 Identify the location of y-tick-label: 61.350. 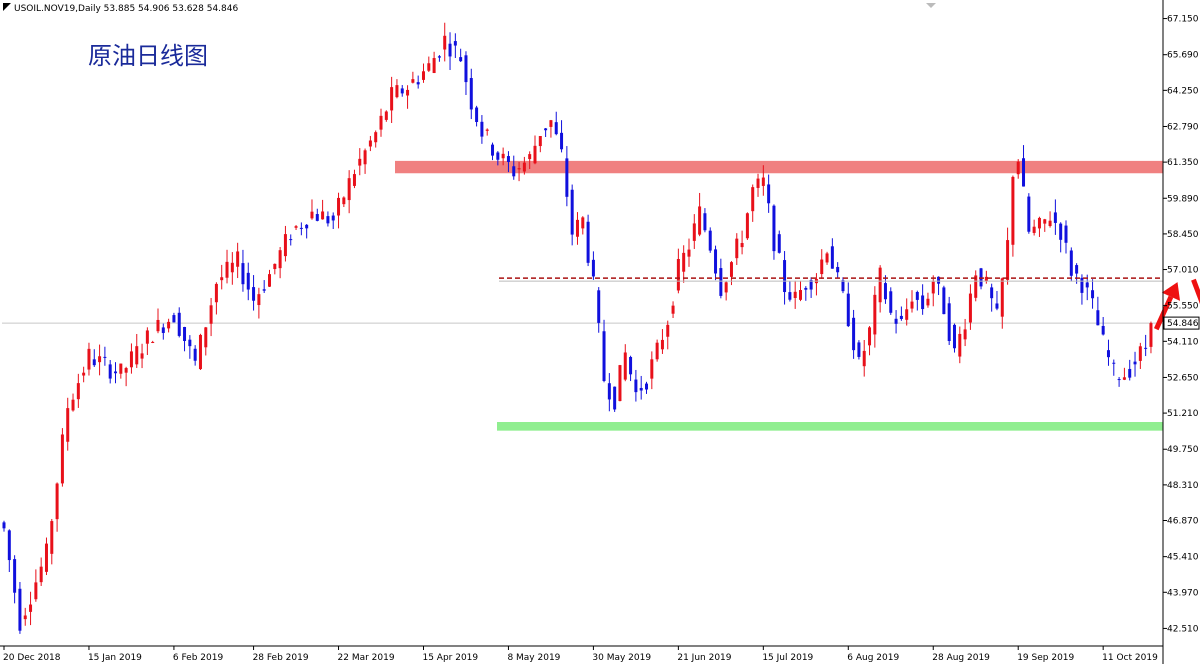
(1183, 163).